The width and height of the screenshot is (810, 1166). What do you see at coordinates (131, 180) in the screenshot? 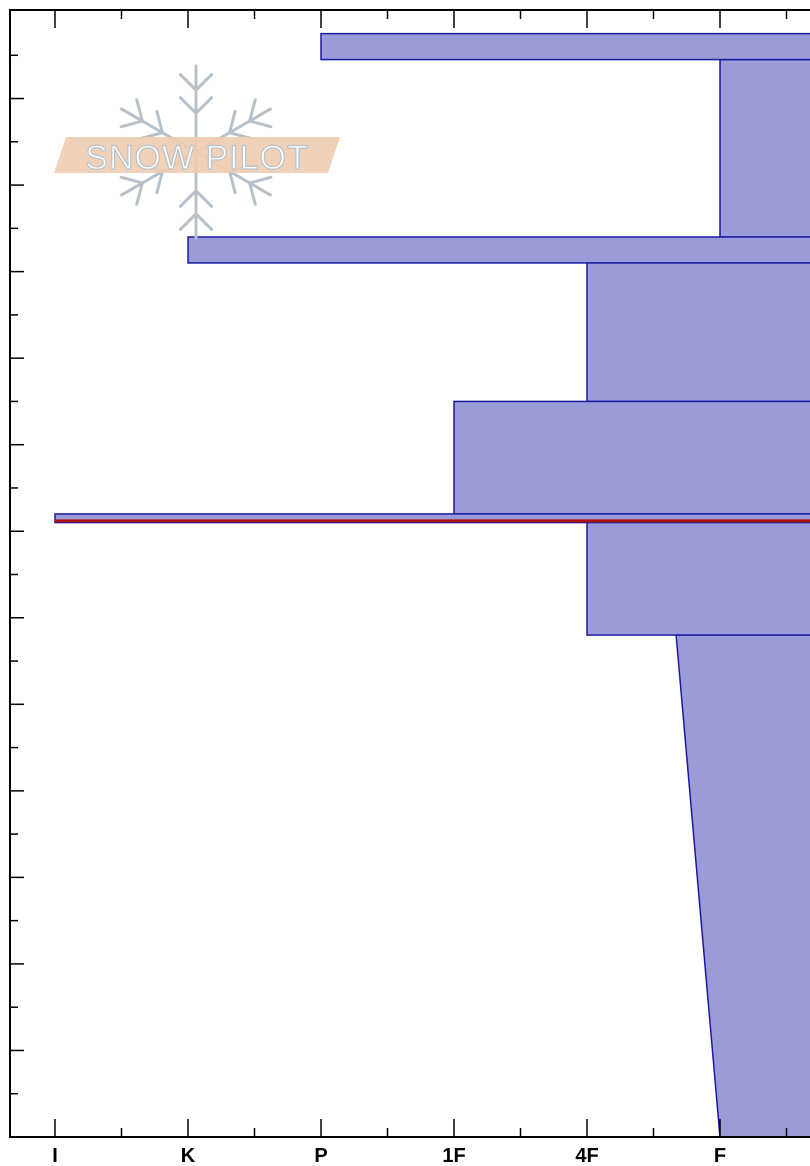
I see `snowflake-branch-4-1r` at bounding box center [131, 180].